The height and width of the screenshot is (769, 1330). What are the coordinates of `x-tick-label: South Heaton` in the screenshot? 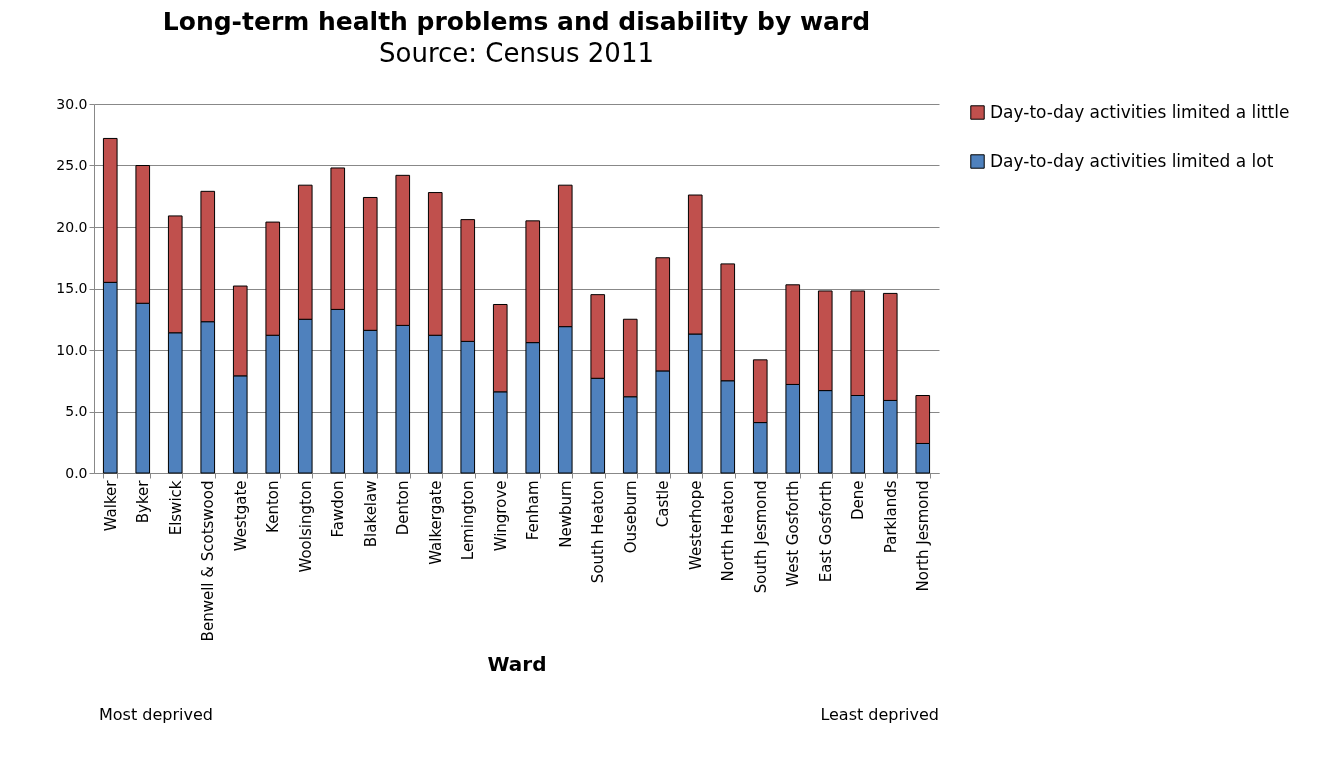 It's located at (598, 532).